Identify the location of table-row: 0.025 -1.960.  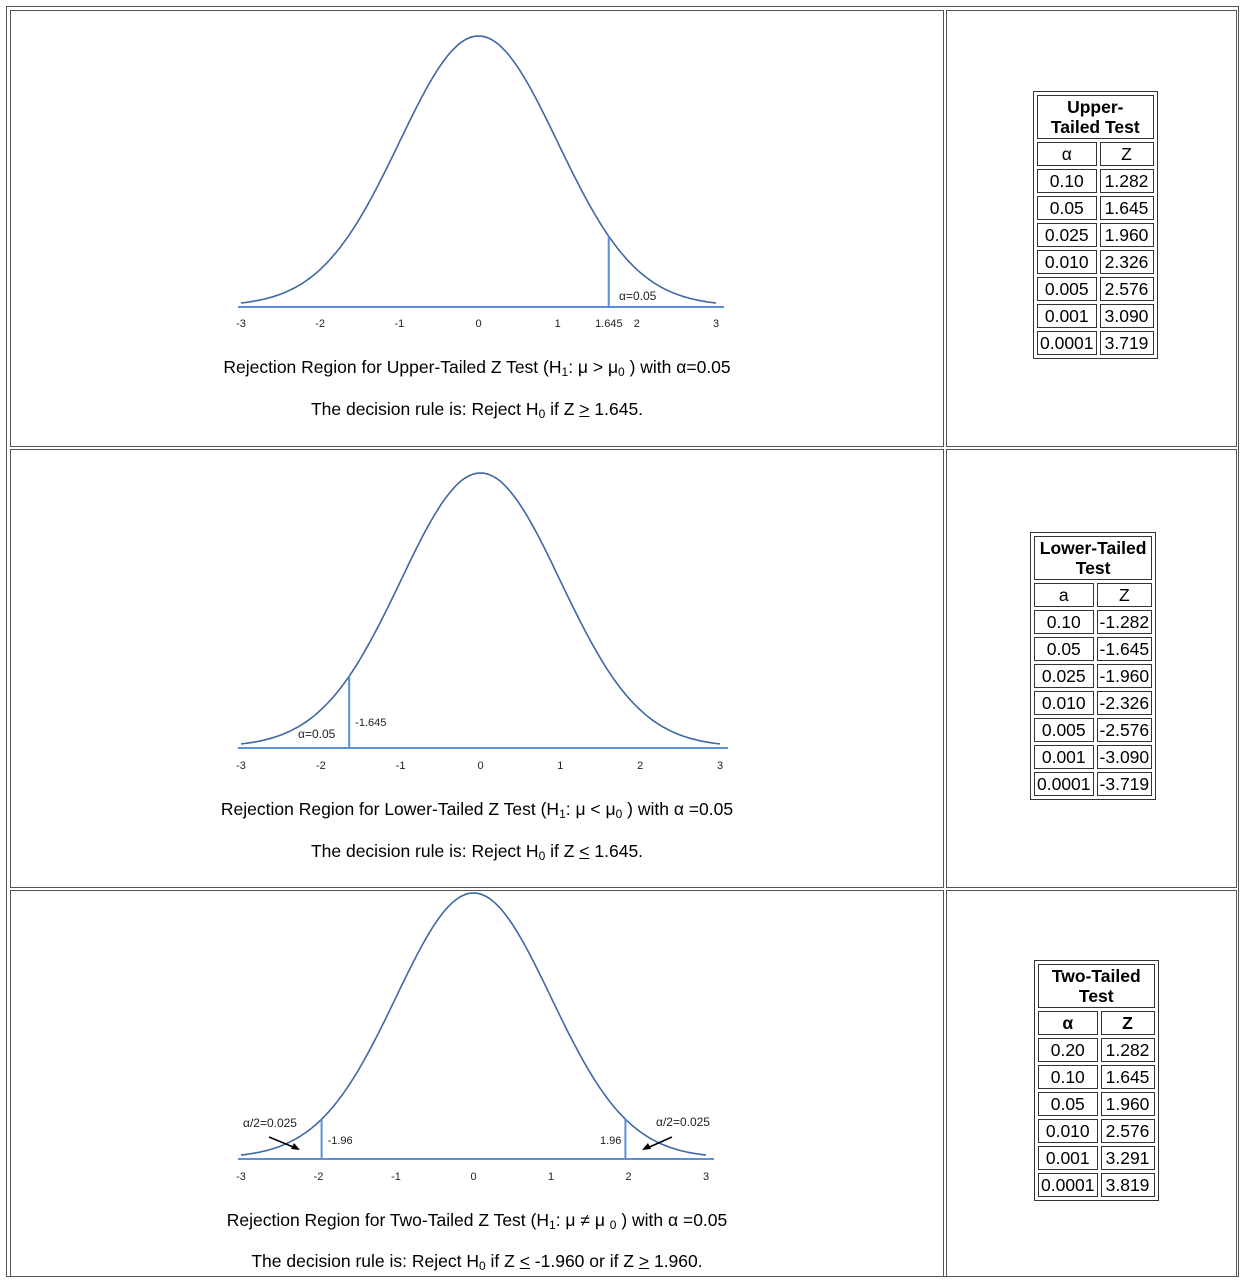
(1093, 676).